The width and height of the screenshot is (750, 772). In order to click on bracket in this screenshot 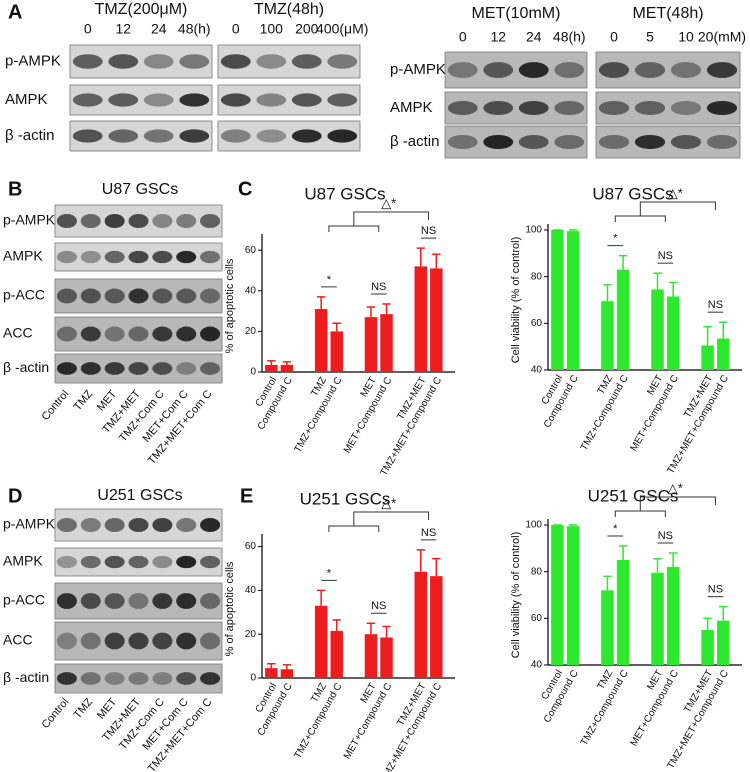, I will do `click(665, 506)`.